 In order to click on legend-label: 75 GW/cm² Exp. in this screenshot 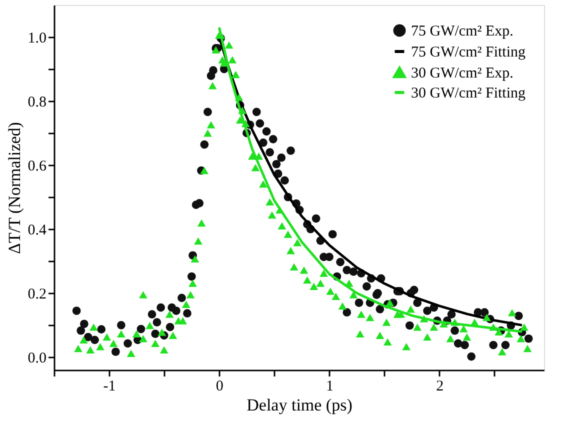, I will do `click(462, 32)`.